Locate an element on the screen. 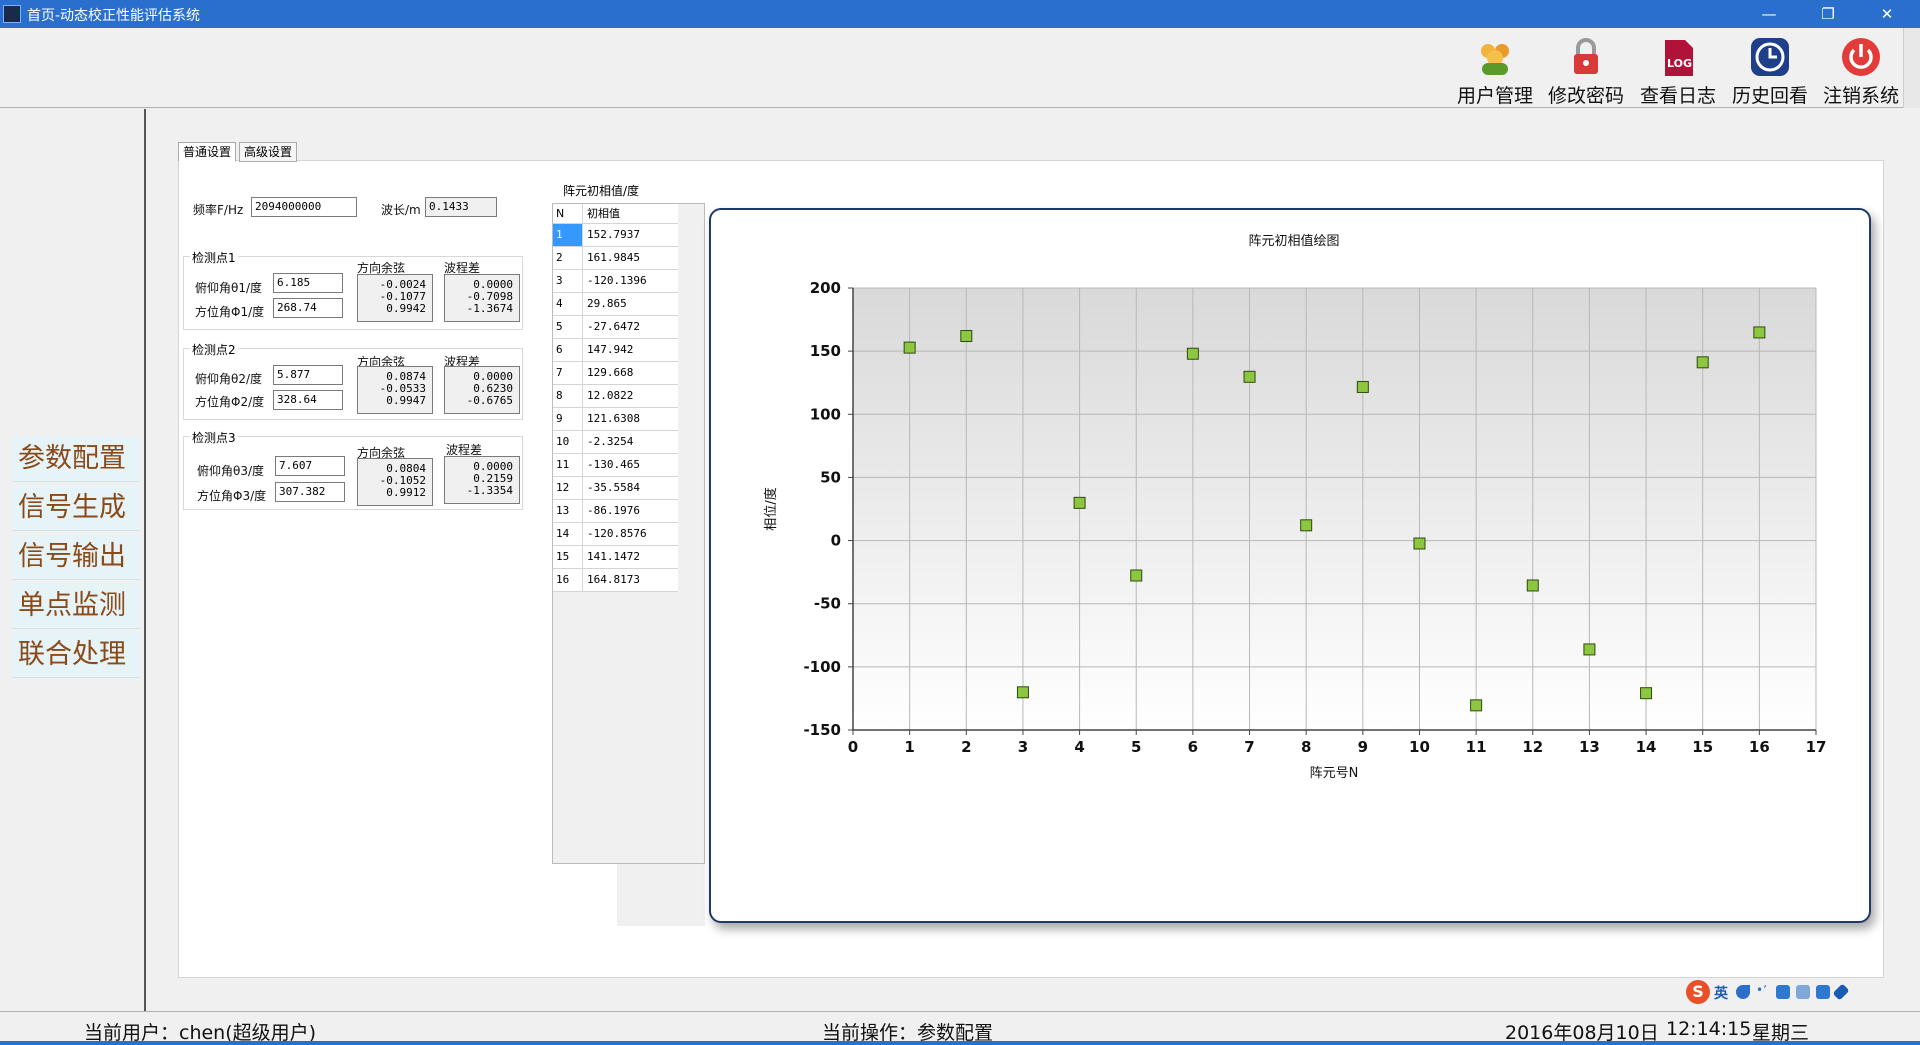  phase-value: 121.6308 is located at coordinates (613, 418).